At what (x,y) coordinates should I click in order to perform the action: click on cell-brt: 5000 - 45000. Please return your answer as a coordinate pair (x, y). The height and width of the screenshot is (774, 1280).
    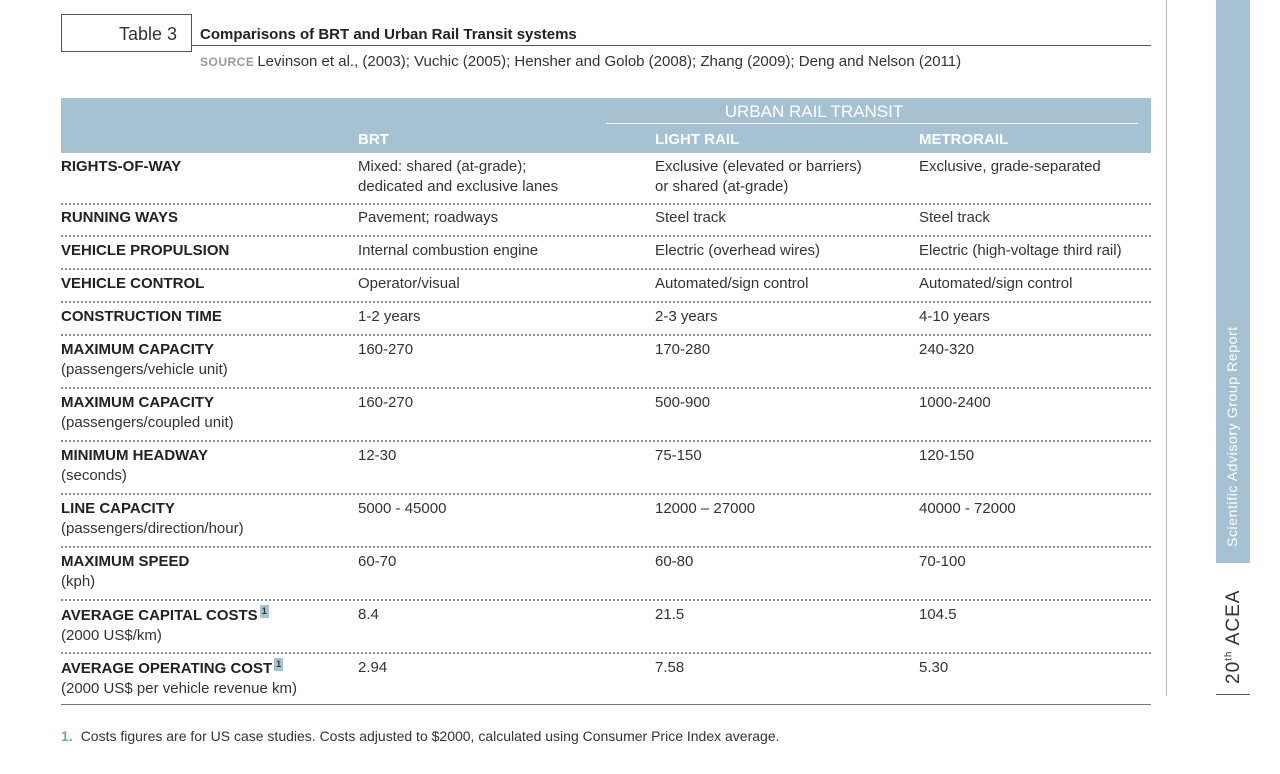
    Looking at the image, I should click on (402, 508).